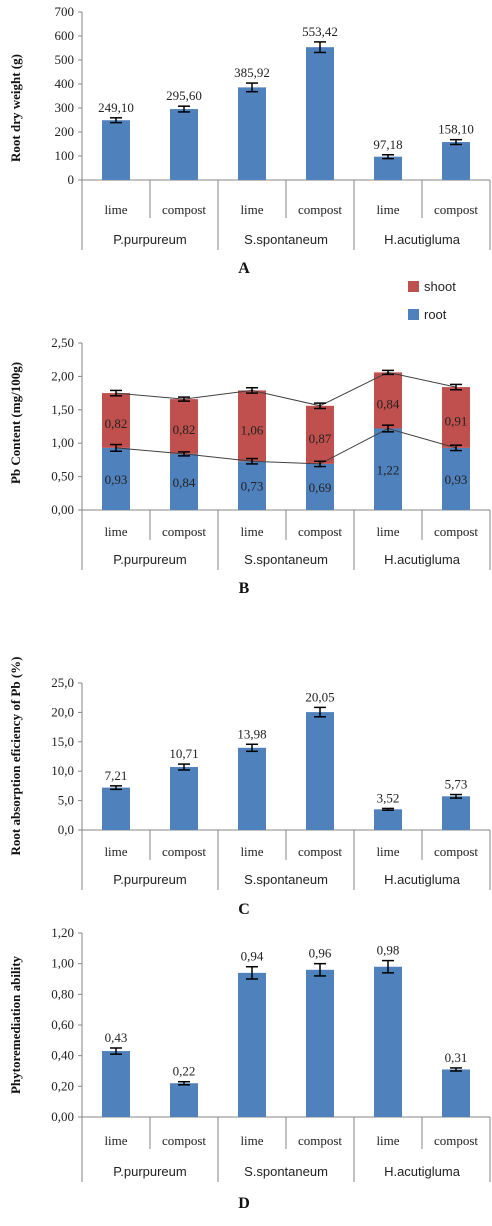  I want to click on data-label: 7,21, so click(116, 775).